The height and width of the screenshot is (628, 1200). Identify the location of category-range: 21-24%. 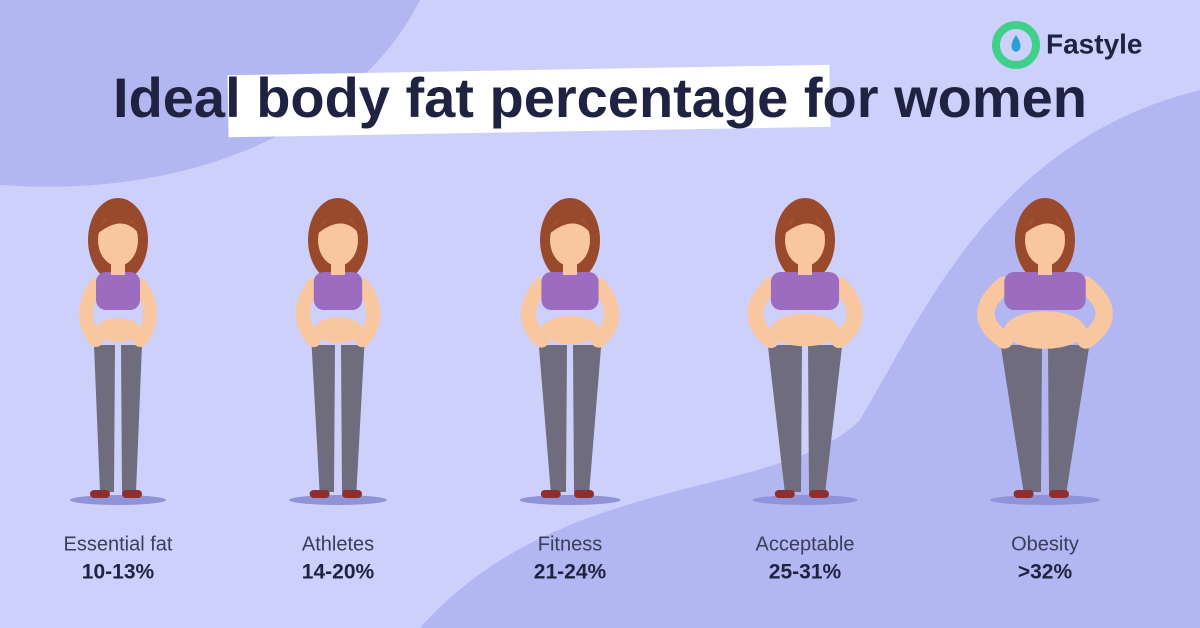
(570, 572).